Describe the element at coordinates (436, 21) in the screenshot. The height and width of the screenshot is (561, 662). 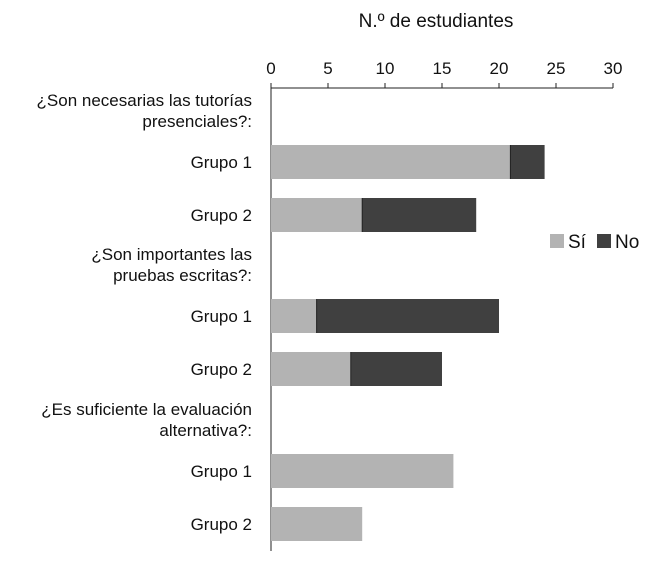
I see `x-axis-title: N.º de estudiantes` at that location.